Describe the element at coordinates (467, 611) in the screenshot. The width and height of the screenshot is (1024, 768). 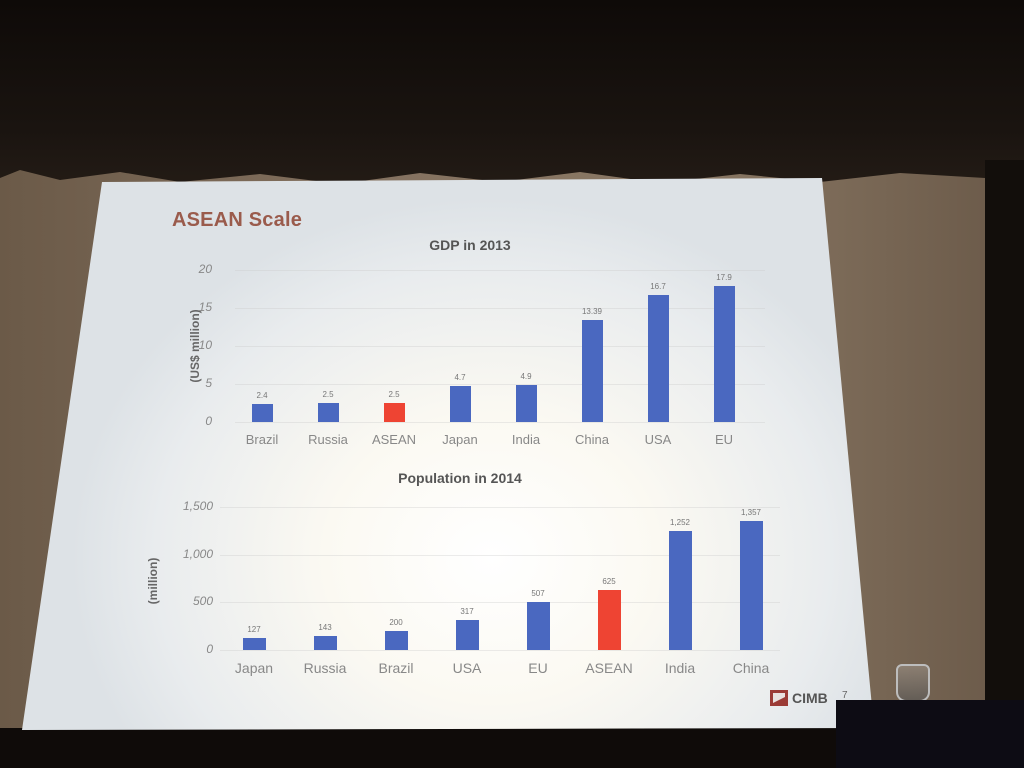
I see `bar-value-label: 317` at that location.